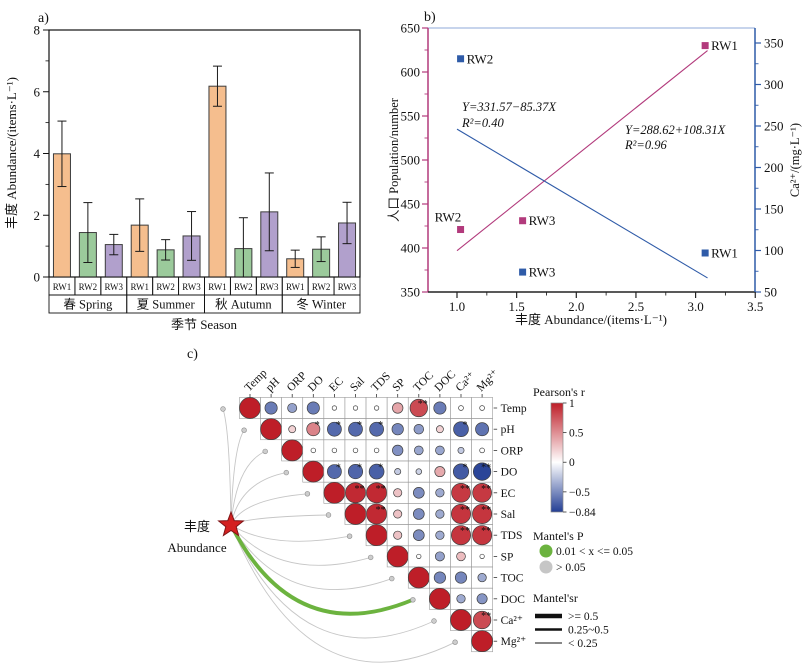 The image size is (809, 668). I want to click on corr-circle-Sal-DOC, so click(440, 514).